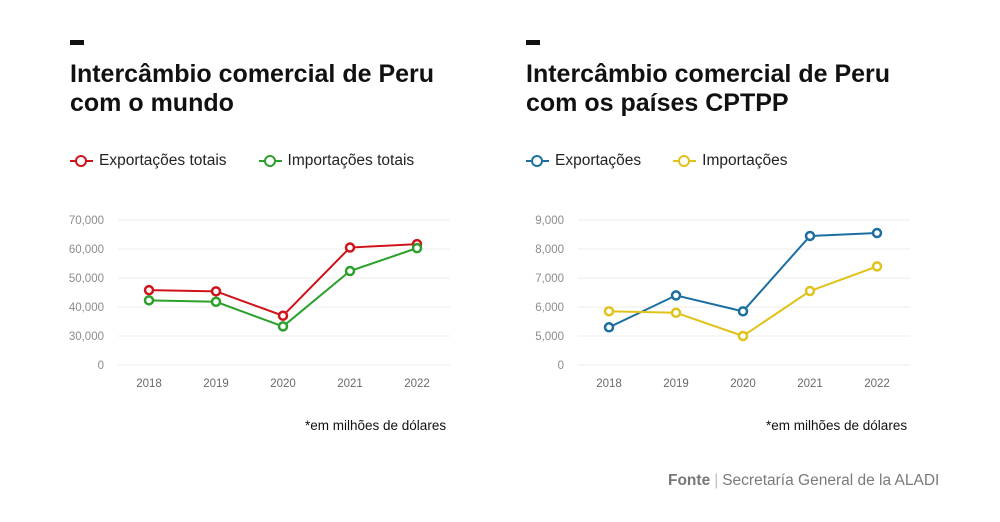 The height and width of the screenshot is (522, 1000). Describe the element at coordinates (549, 221) in the screenshot. I see `y-tick-label: 9,000` at that location.